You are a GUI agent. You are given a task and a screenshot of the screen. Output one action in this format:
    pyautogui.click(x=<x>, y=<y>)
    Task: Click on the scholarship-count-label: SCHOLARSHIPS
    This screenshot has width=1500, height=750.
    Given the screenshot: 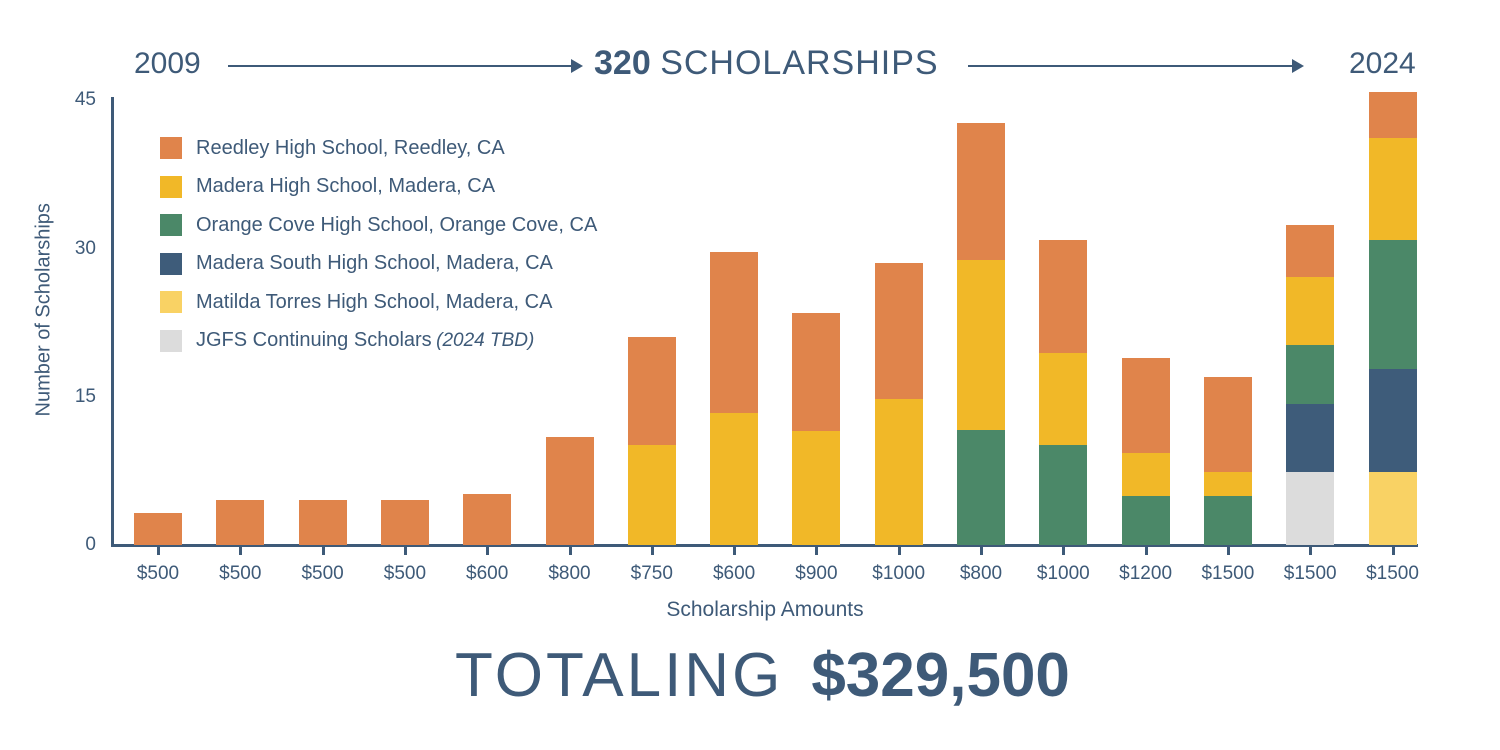 What is the action you would take?
    pyautogui.click(x=799, y=63)
    